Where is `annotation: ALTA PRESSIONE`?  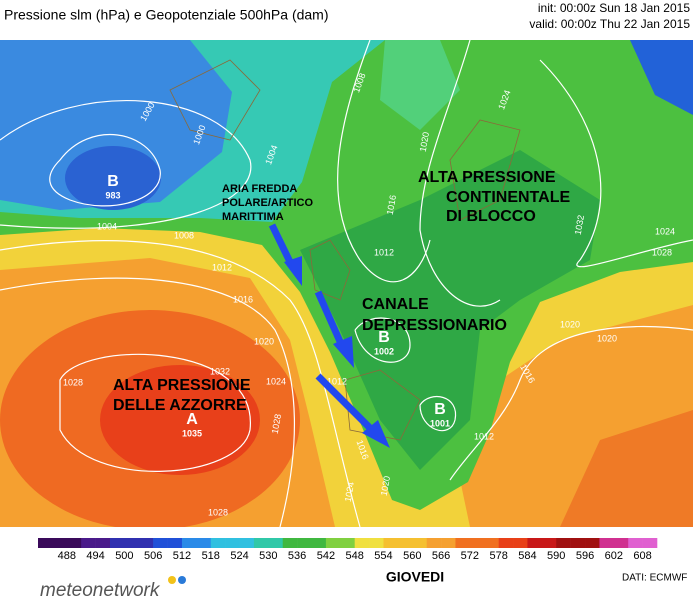 annotation: ALTA PRESSIONE is located at coordinates (487, 177).